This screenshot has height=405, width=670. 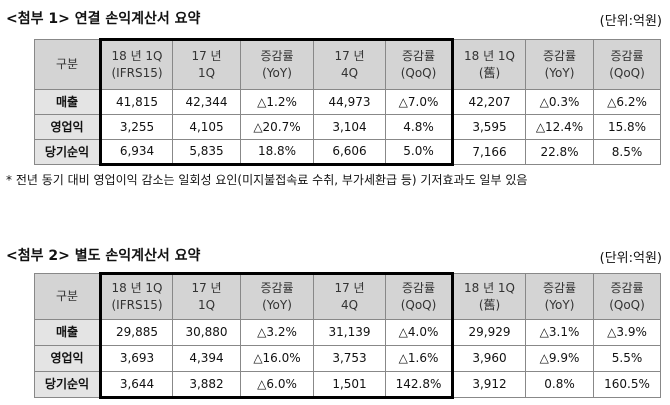 I want to click on header-cell: 18 년 1Q (舊), so click(x=489, y=64).